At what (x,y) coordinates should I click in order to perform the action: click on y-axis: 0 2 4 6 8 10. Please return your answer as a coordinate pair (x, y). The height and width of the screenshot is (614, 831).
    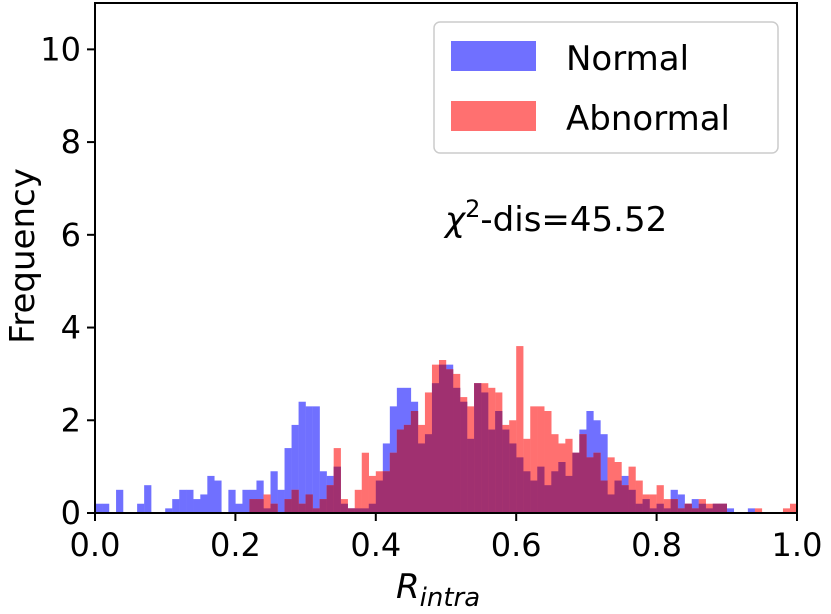
    Looking at the image, I should click on (67, 281).